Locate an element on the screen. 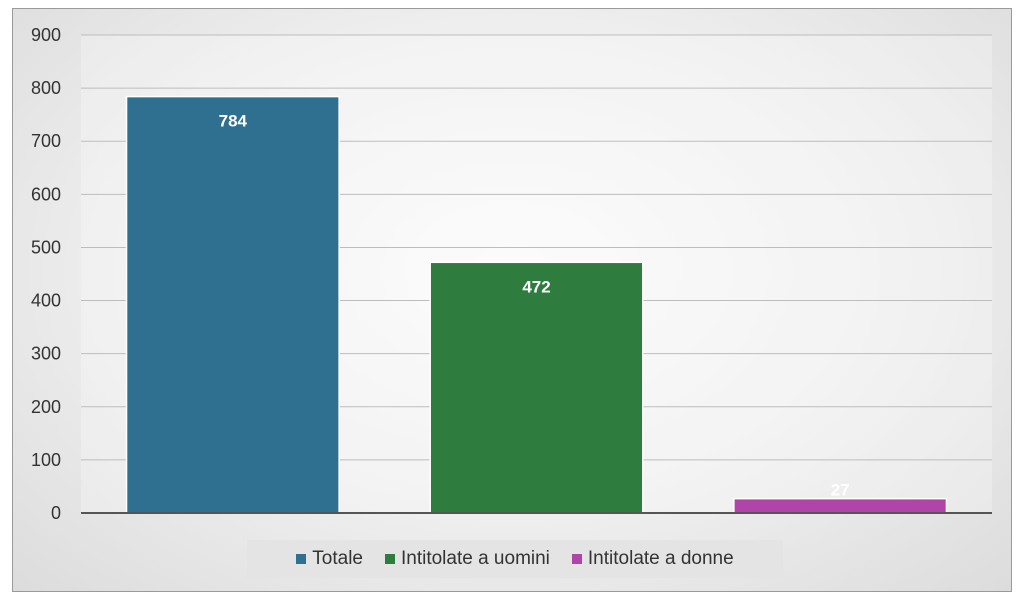 The image size is (1024, 598). legend-label: Intitolate a uomini is located at coordinates (475, 558).